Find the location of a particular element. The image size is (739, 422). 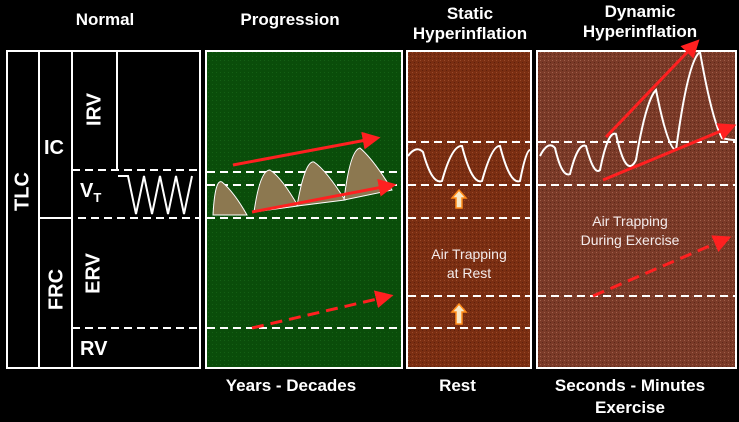

static-up-arrow-bottom is located at coordinates (459, 313).